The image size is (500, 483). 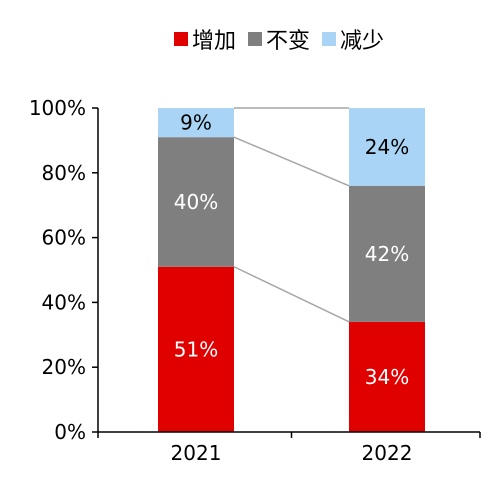 I want to click on y-tick-label-2: 40%, so click(x=64, y=302).